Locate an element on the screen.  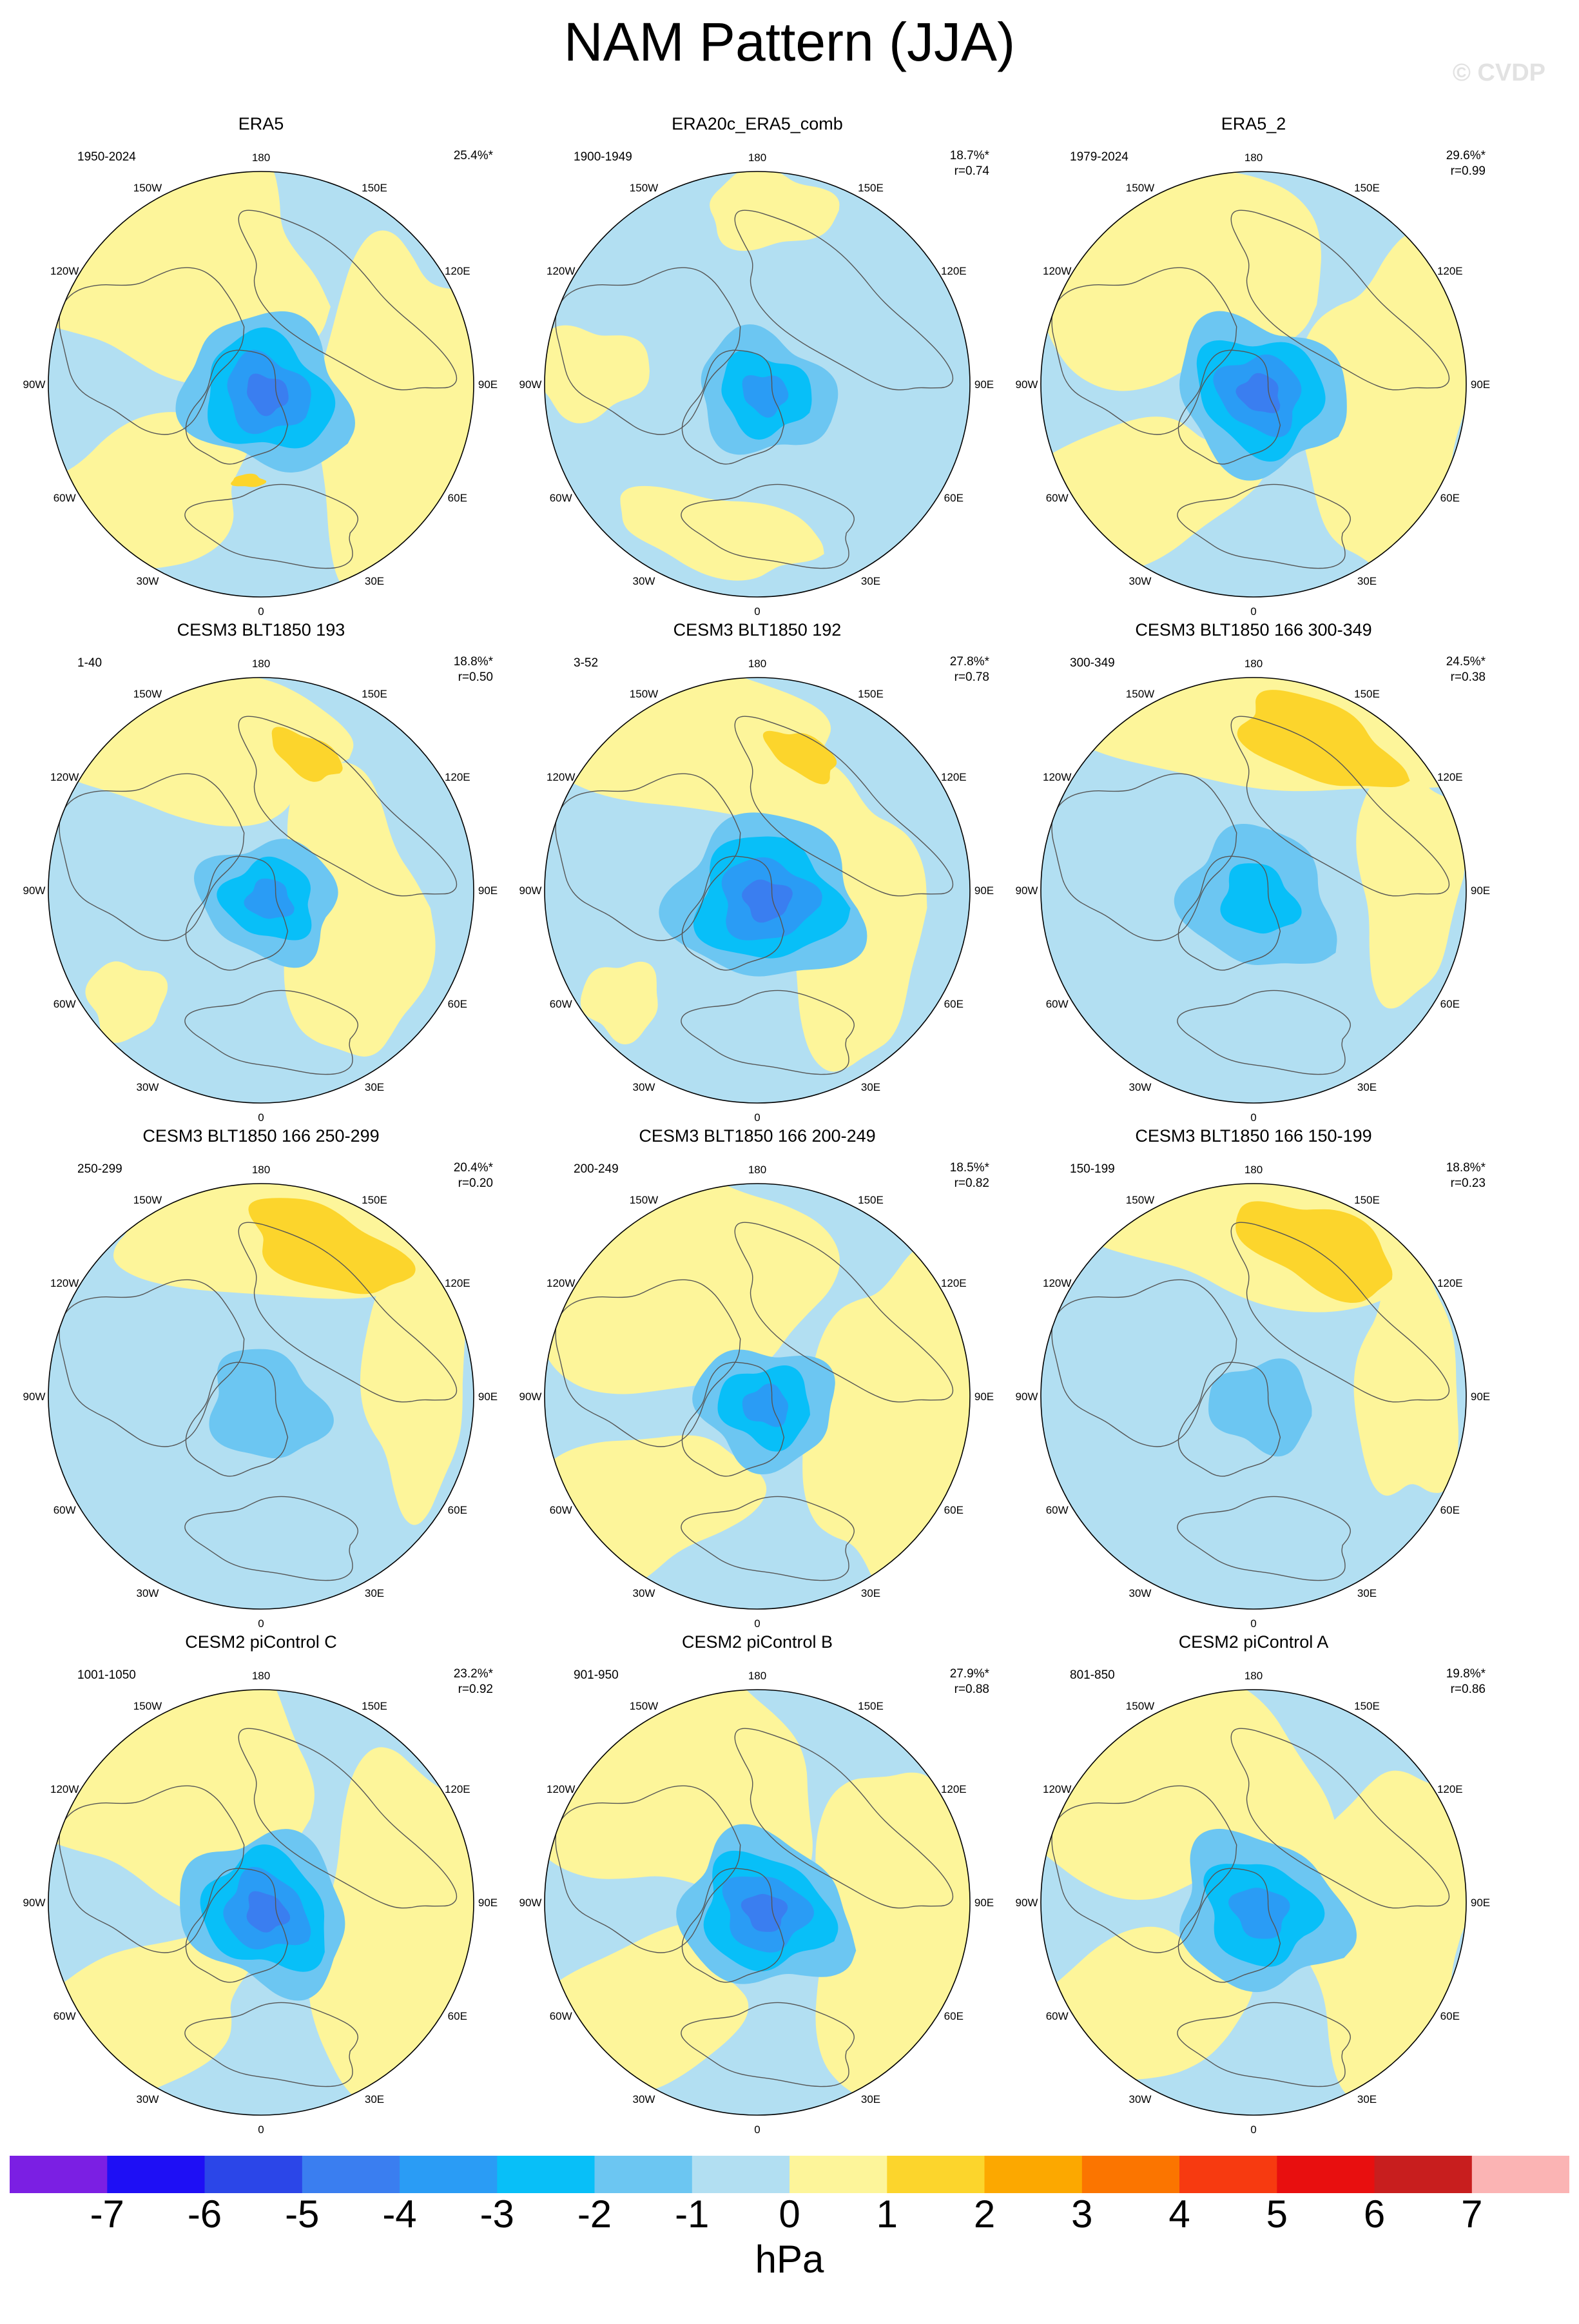
colorbar-tick-label: -3 is located at coordinates (497, 2214).